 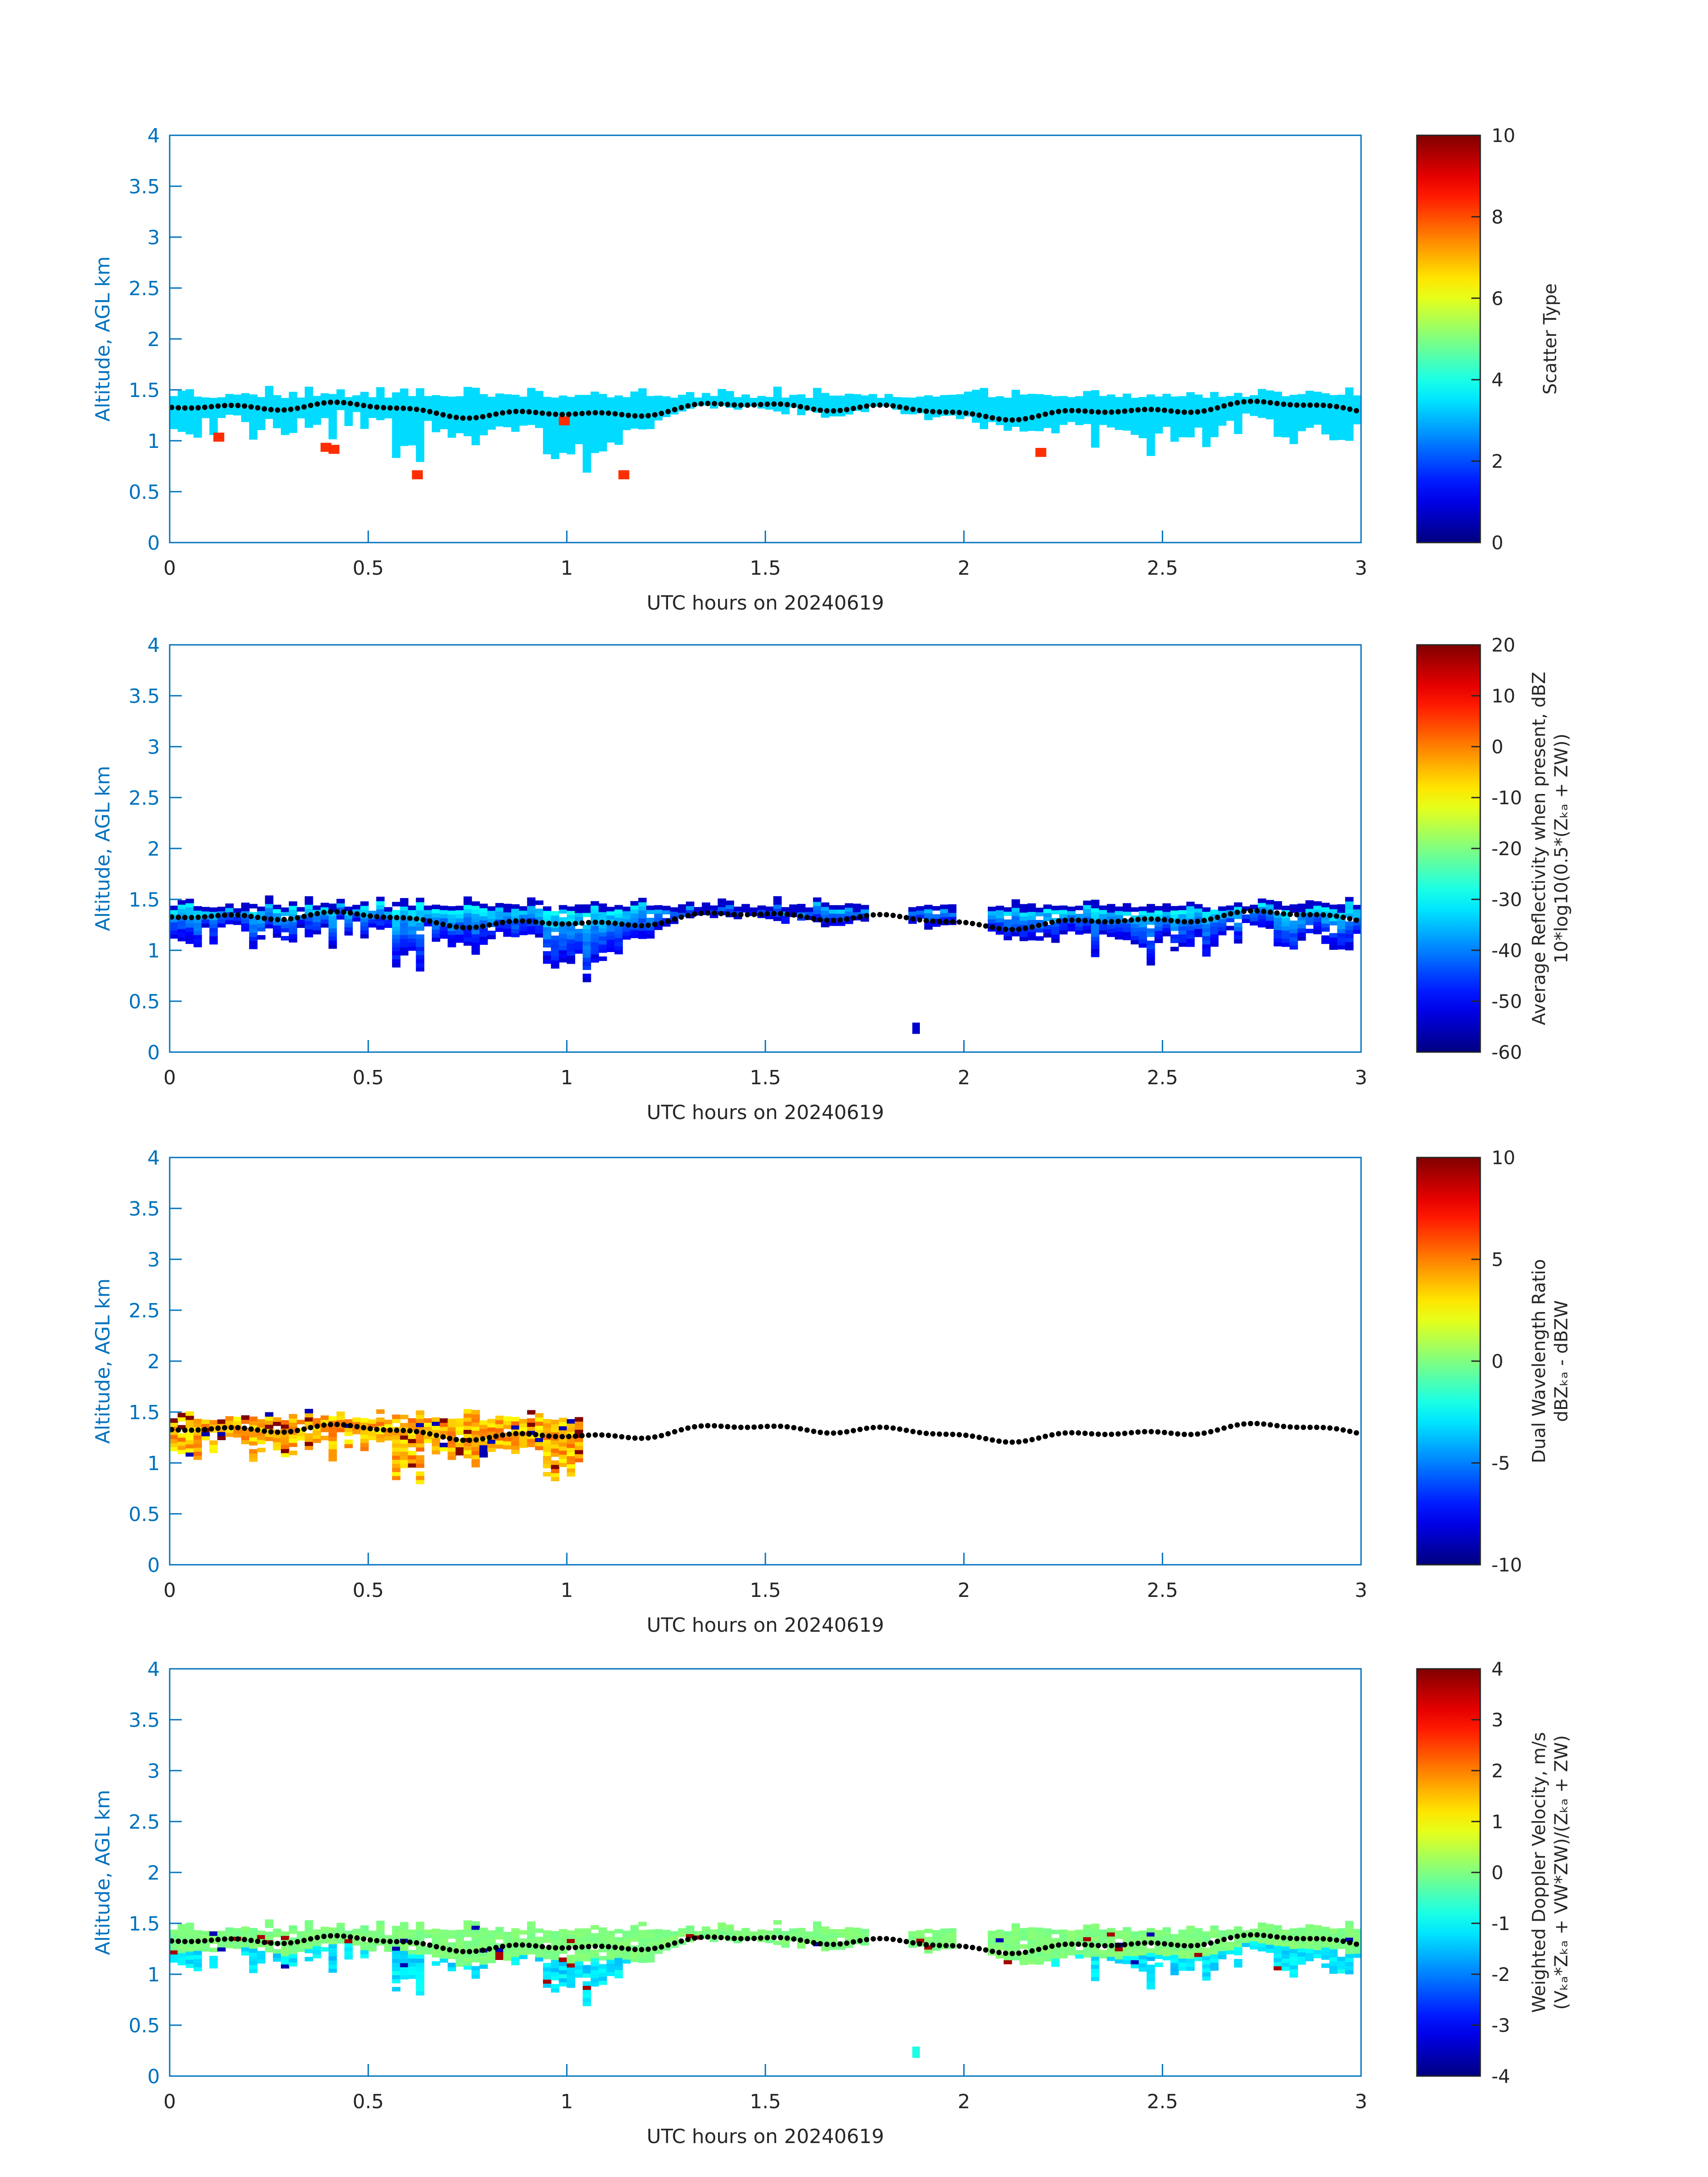 What do you see at coordinates (153, 1975) in the screenshot?
I see `y-tick-label: 1` at bounding box center [153, 1975].